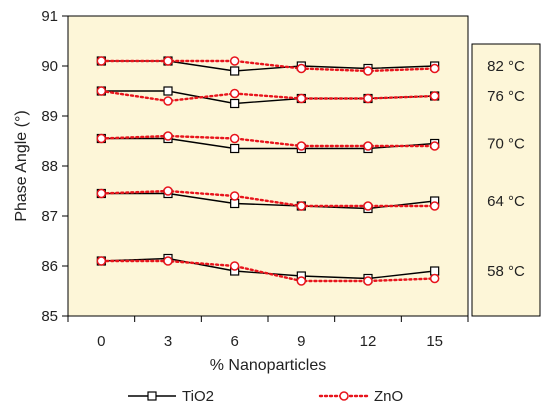  What do you see at coordinates (506, 66) in the screenshot?
I see `temperature-label: 82 °C` at bounding box center [506, 66].